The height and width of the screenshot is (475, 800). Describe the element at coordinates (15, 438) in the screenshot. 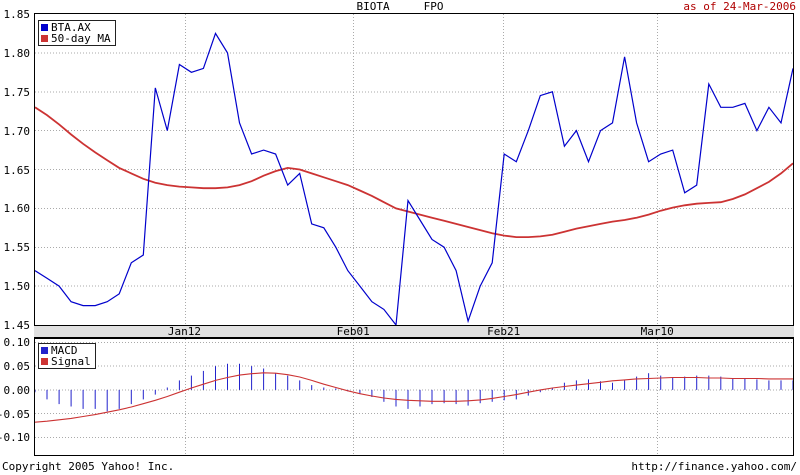

I see `y-tick-label: -0.10` at that location.